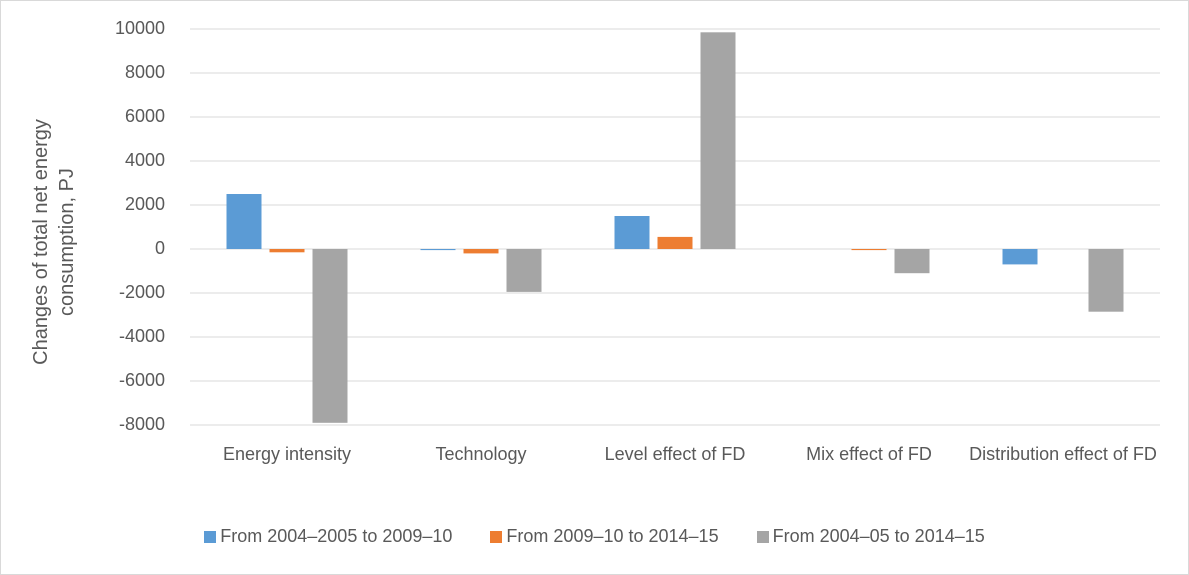  What do you see at coordinates (287, 454) in the screenshot?
I see `x-tick-label: Energy intensity` at bounding box center [287, 454].